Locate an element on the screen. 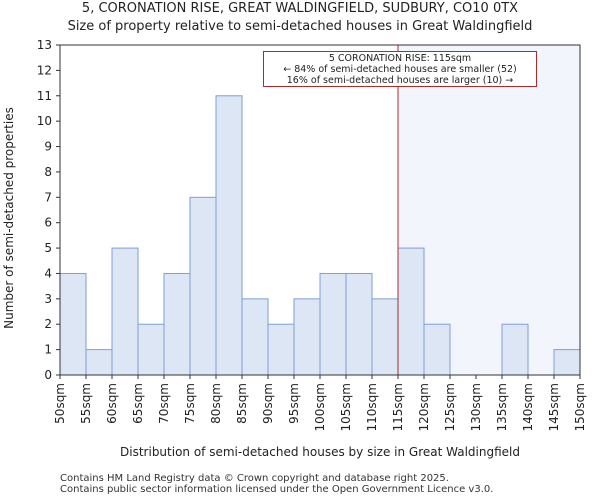 This screenshot has width=600, height=500. bar-80sqm is located at coordinates (229, 235).